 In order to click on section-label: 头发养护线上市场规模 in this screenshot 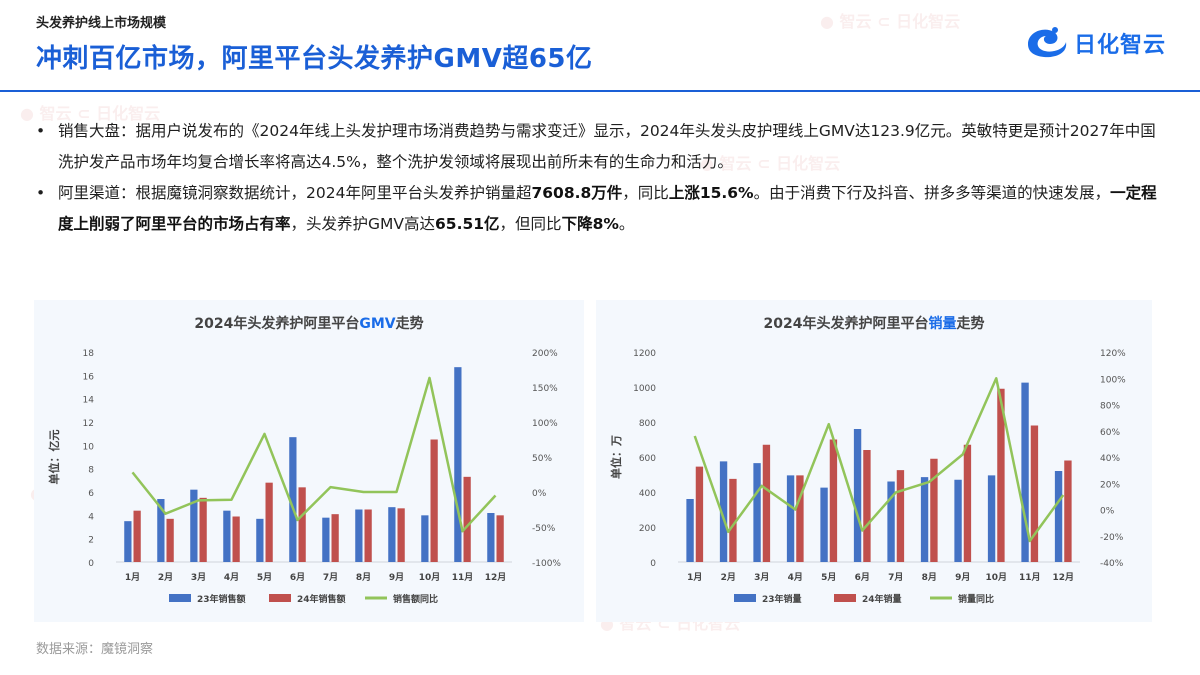, I will do `click(101, 23)`.